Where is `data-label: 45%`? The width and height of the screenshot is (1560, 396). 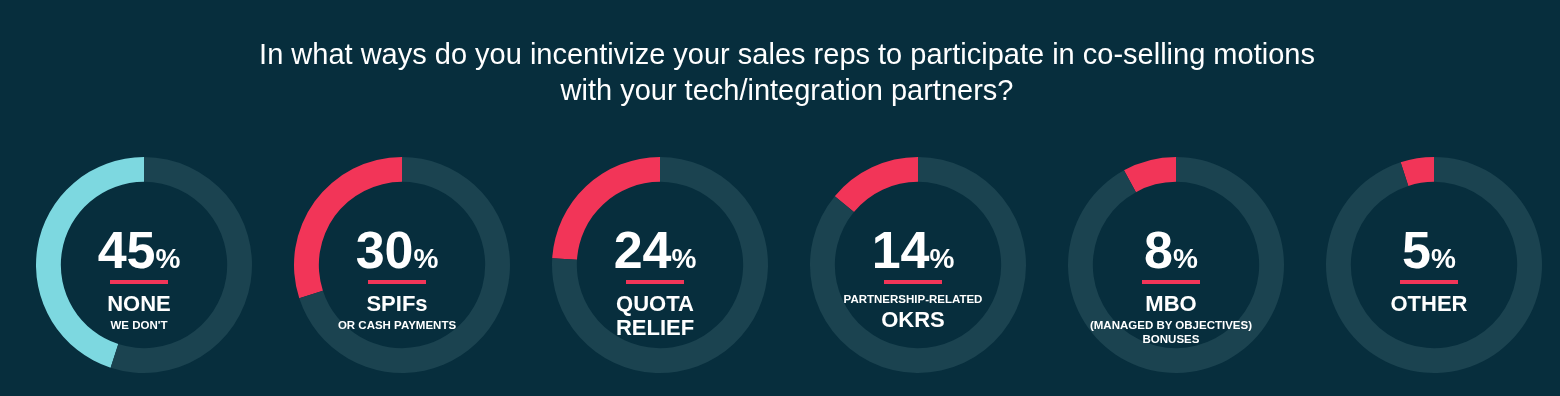
data-label: 45% is located at coordinates (139, 250).